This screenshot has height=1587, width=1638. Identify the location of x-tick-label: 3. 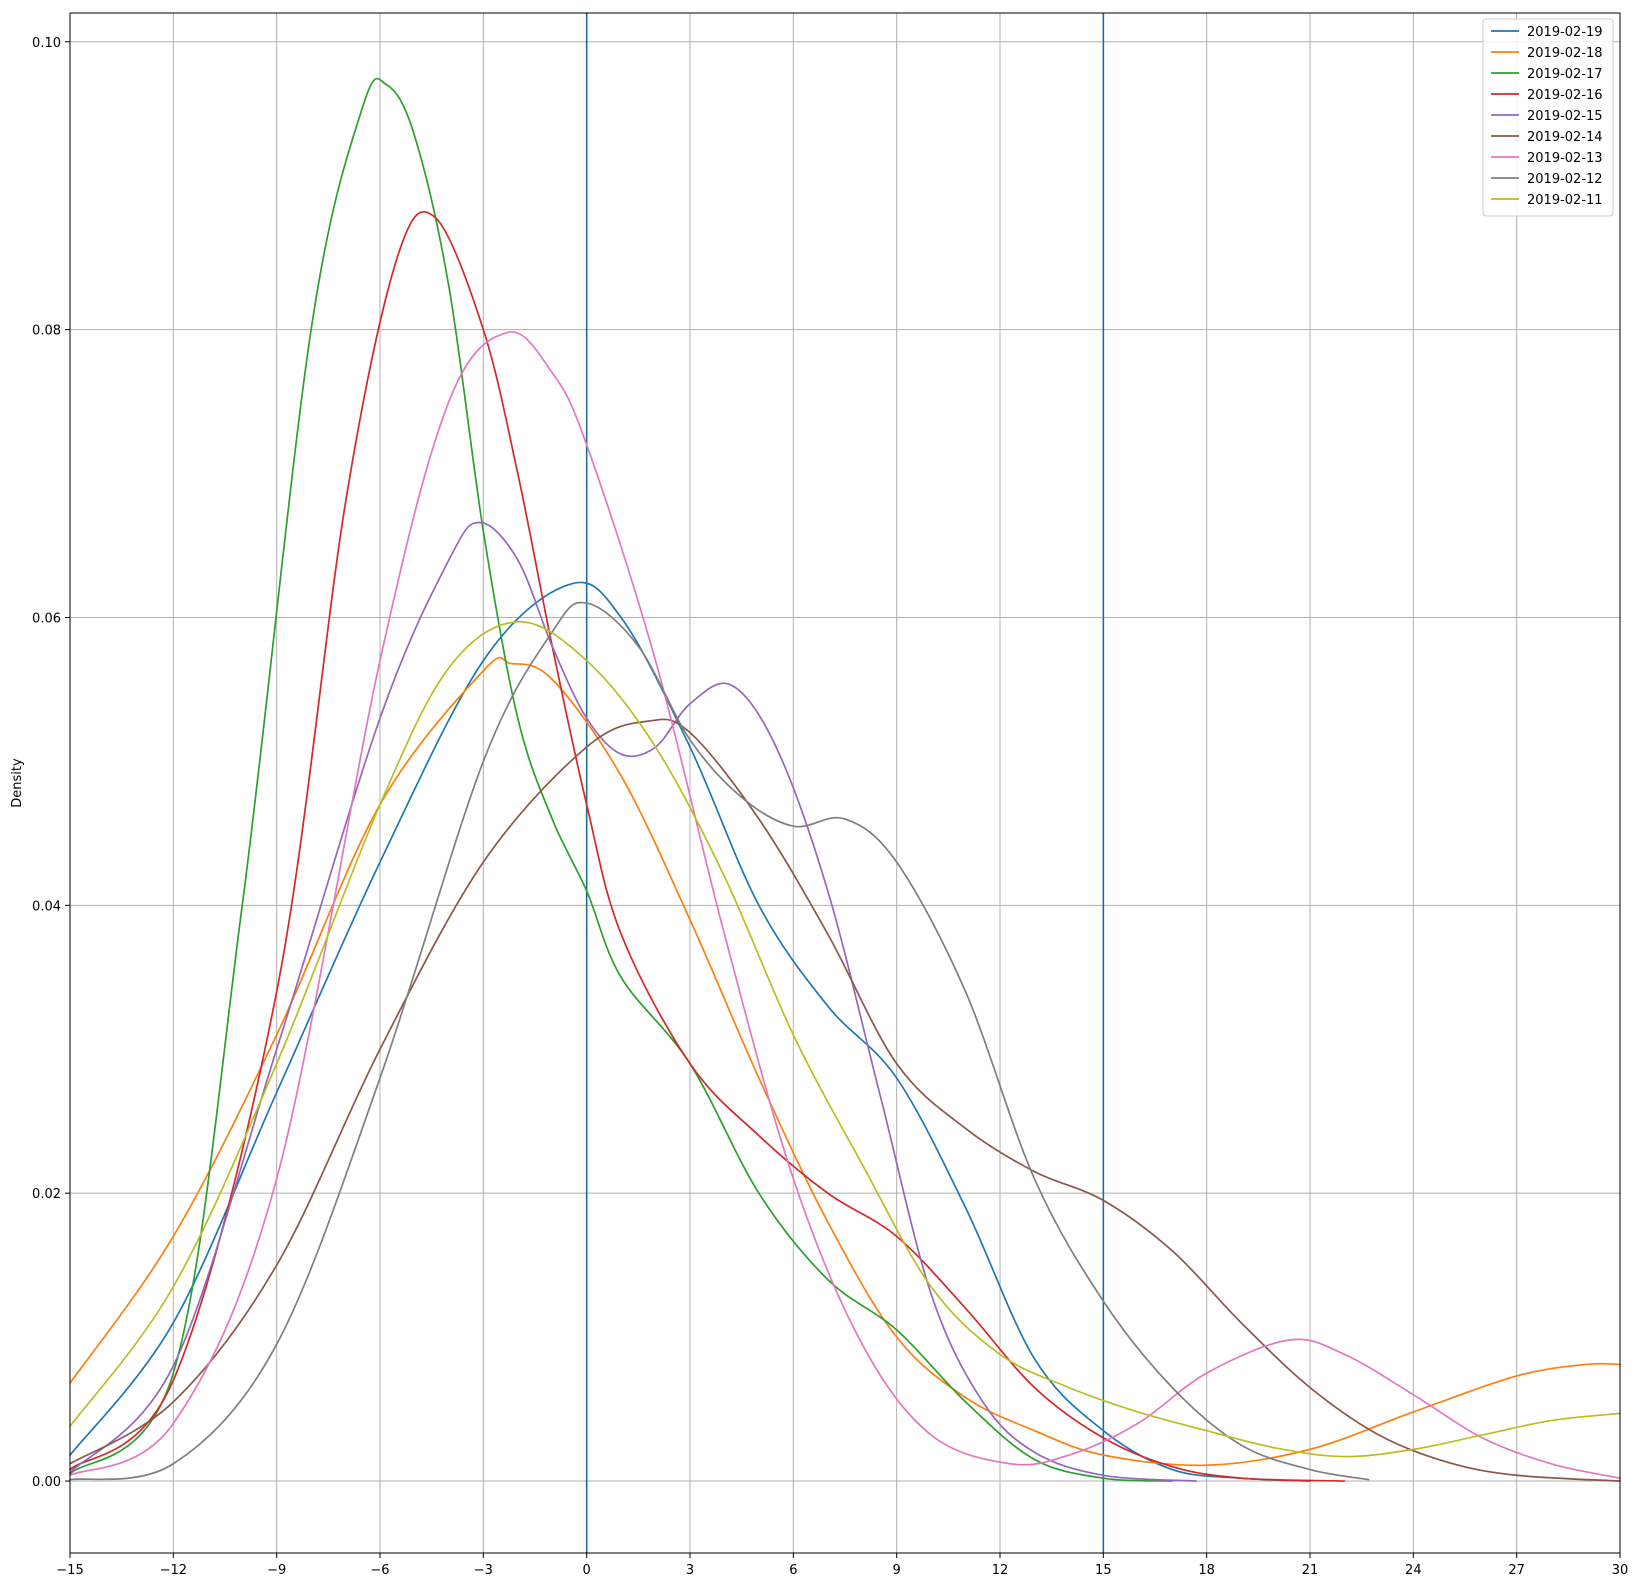
(690, 1570).